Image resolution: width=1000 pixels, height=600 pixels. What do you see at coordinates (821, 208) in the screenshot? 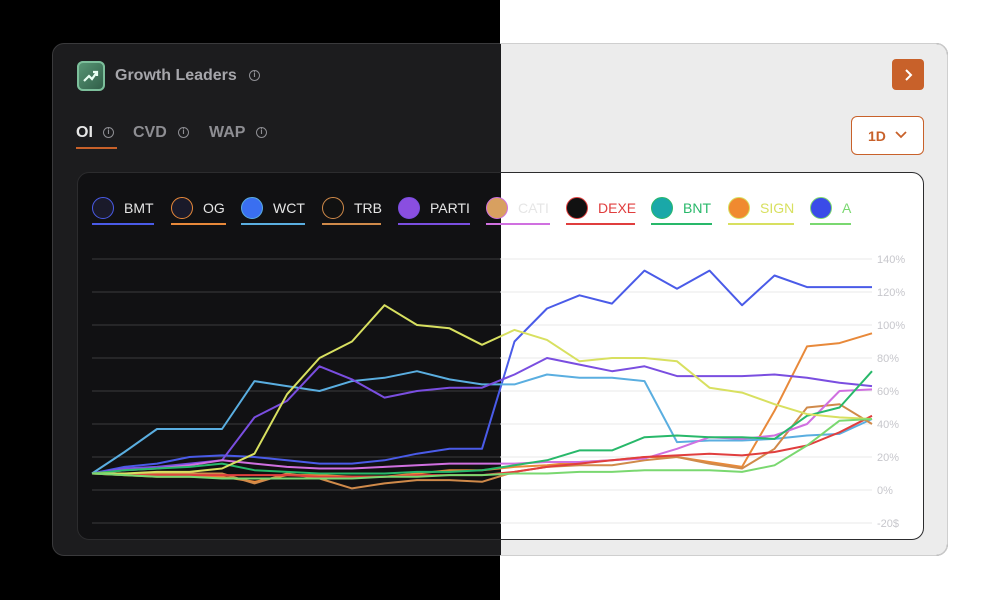
I see `a-icon` at bounding box center [821, 208].